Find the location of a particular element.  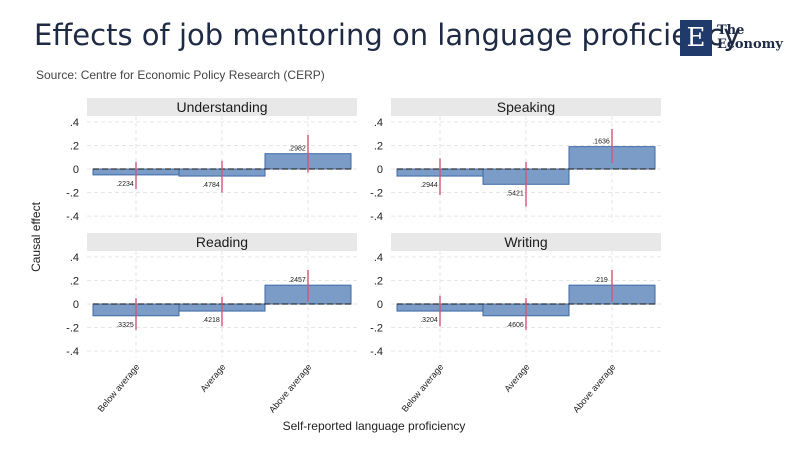

data-label: .2982 is located at coordinates (297, 149).